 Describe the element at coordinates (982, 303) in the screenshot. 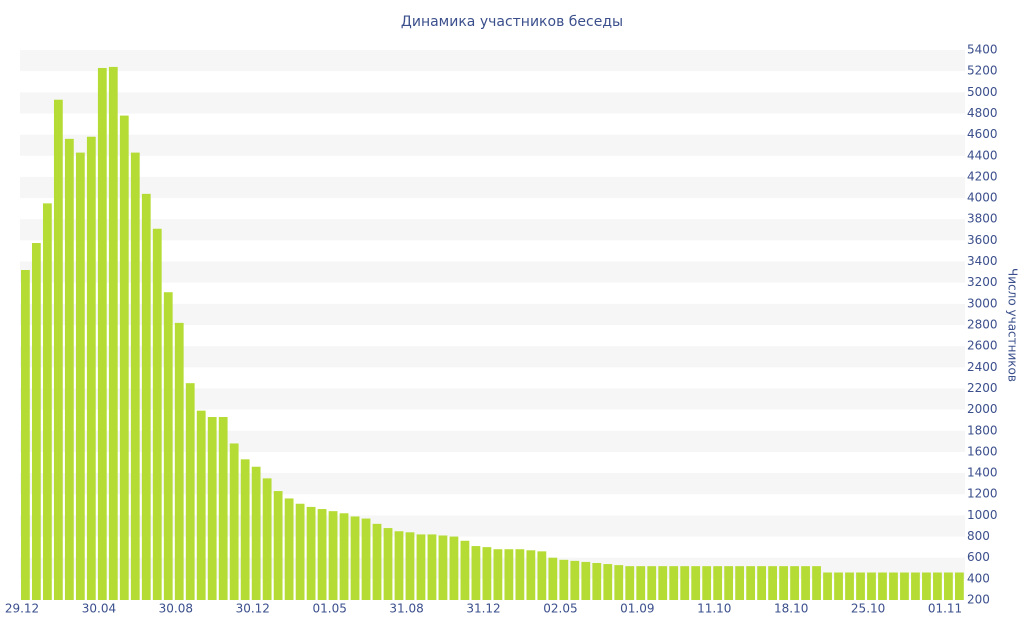

I see `y-tick-label: 3000` at that location.